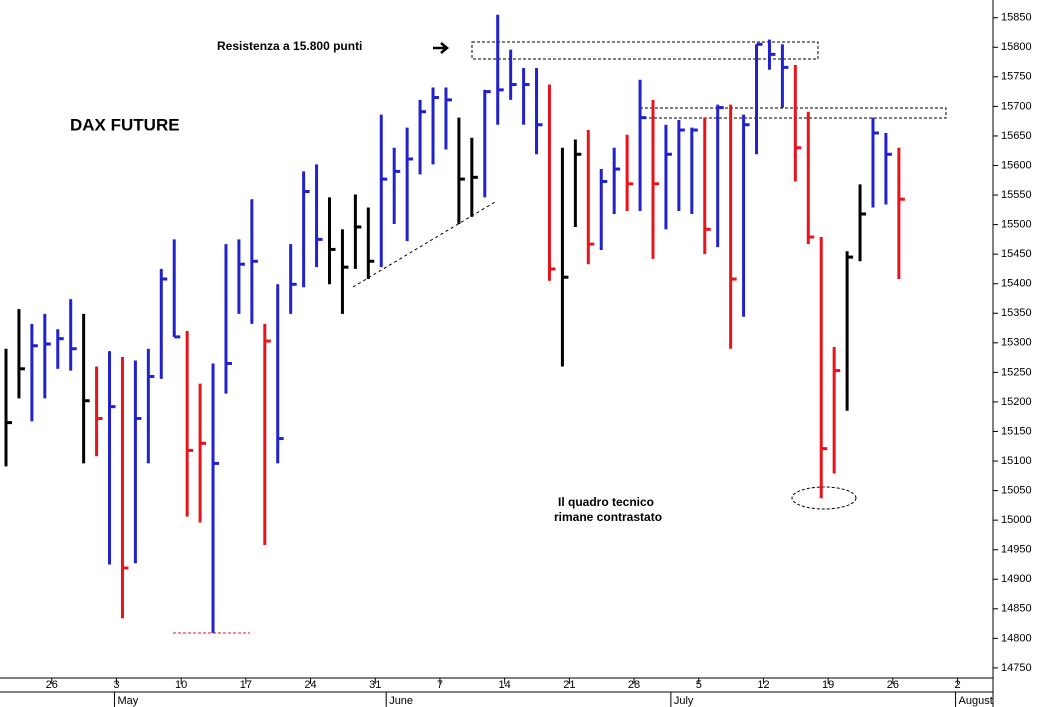 This screenshot has width=1042, height=707. What do you see at coordinates (1016, 225) in the screenshot?
I see `y-tick-label: 15500` at bounding box center [1016, 225].